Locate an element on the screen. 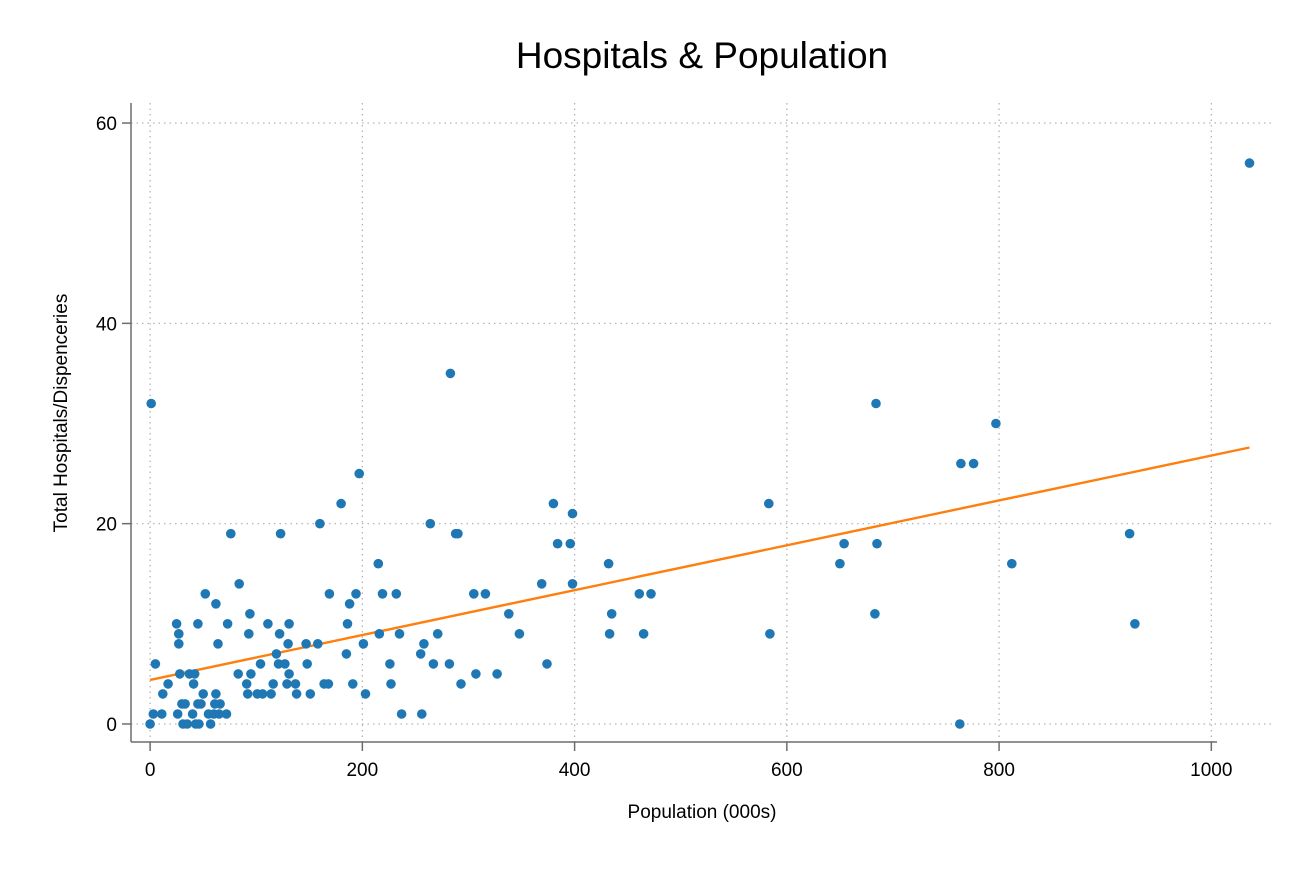  x-tick-label: 400 is located at coordinates (575, 770).